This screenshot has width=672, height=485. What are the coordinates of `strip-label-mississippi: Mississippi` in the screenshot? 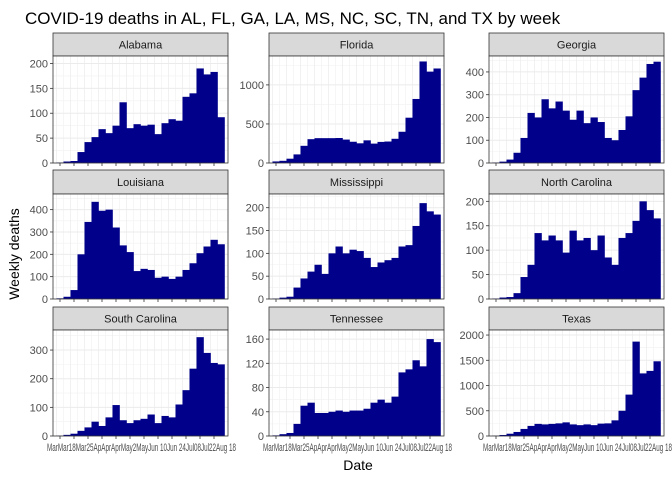 It's located at (356, 183).